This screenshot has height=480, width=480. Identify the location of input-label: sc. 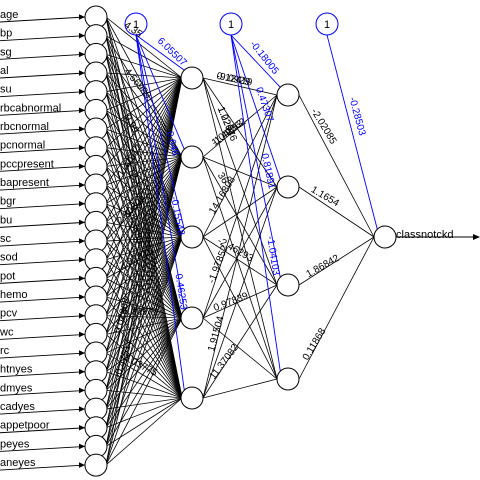
(6, 239).